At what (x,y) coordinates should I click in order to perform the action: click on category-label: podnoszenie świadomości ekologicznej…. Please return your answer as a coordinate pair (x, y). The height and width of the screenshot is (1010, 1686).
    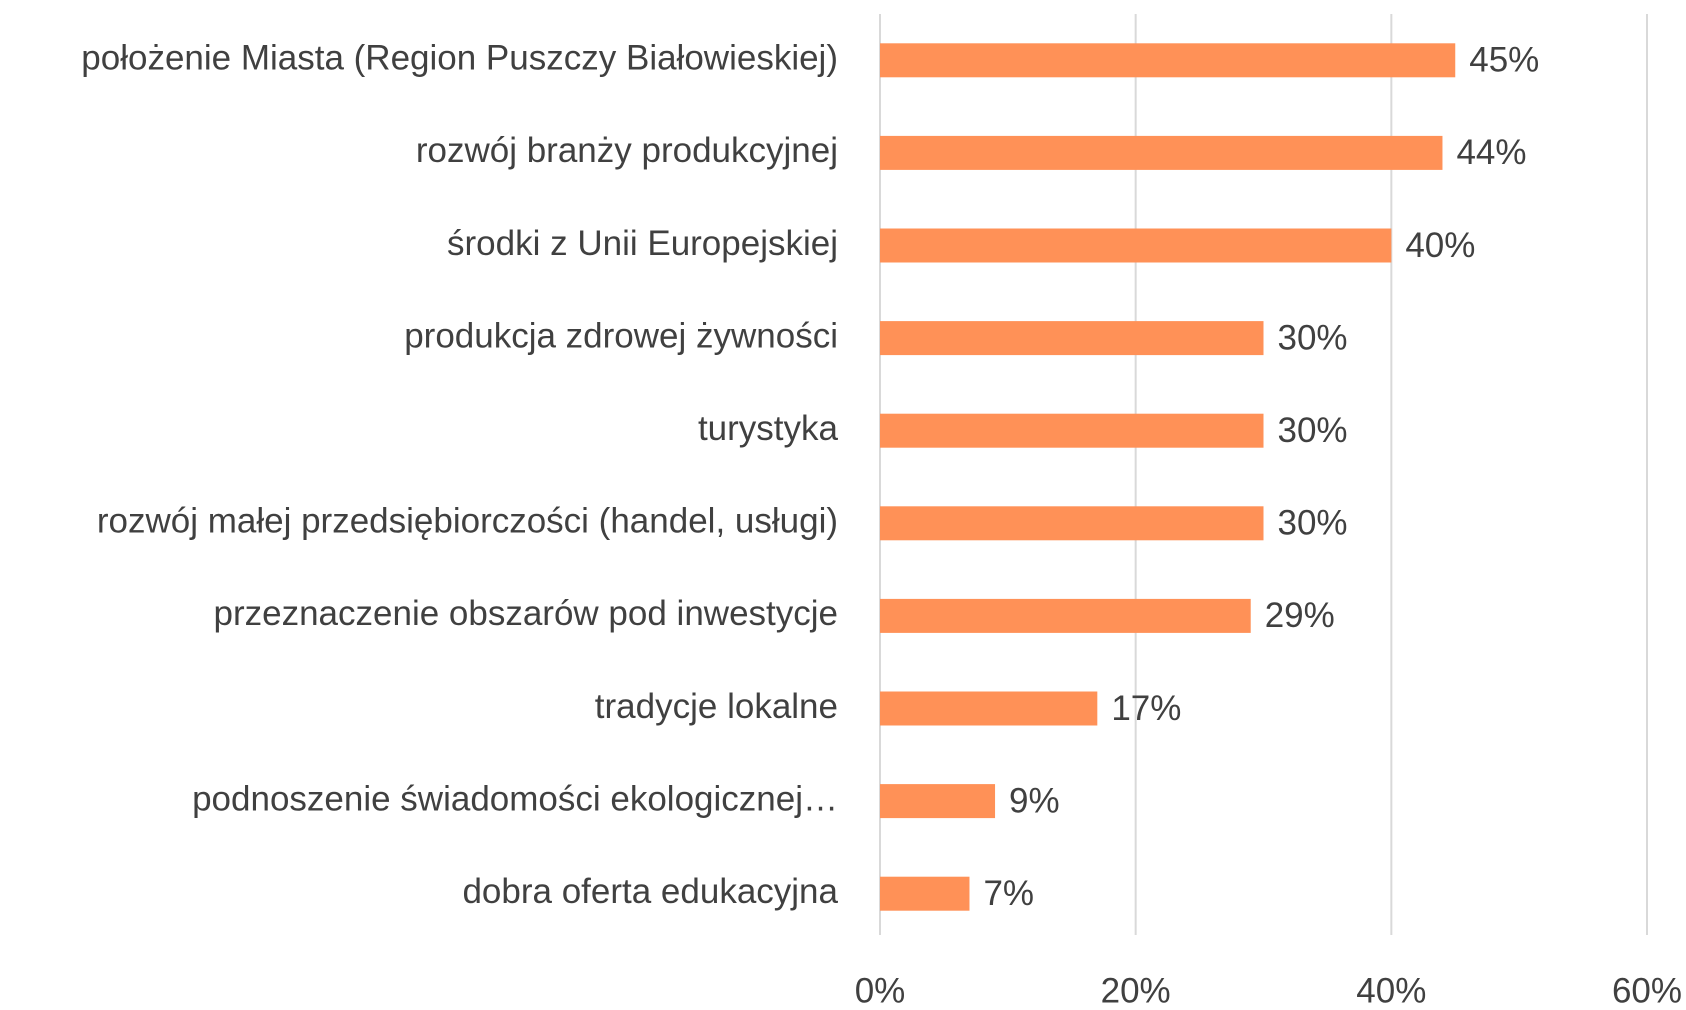
    Looking at the image, I should click on (515, 798).